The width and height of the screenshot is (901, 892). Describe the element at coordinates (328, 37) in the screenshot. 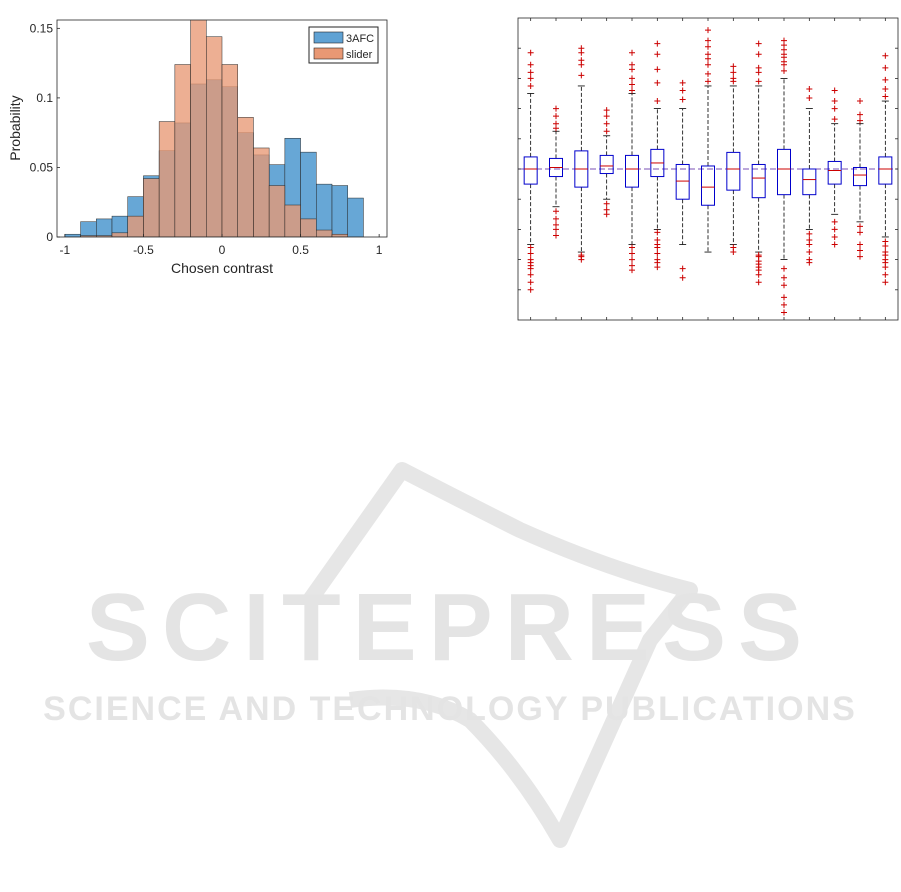

I see `legend-swatch-3afc` at that location.